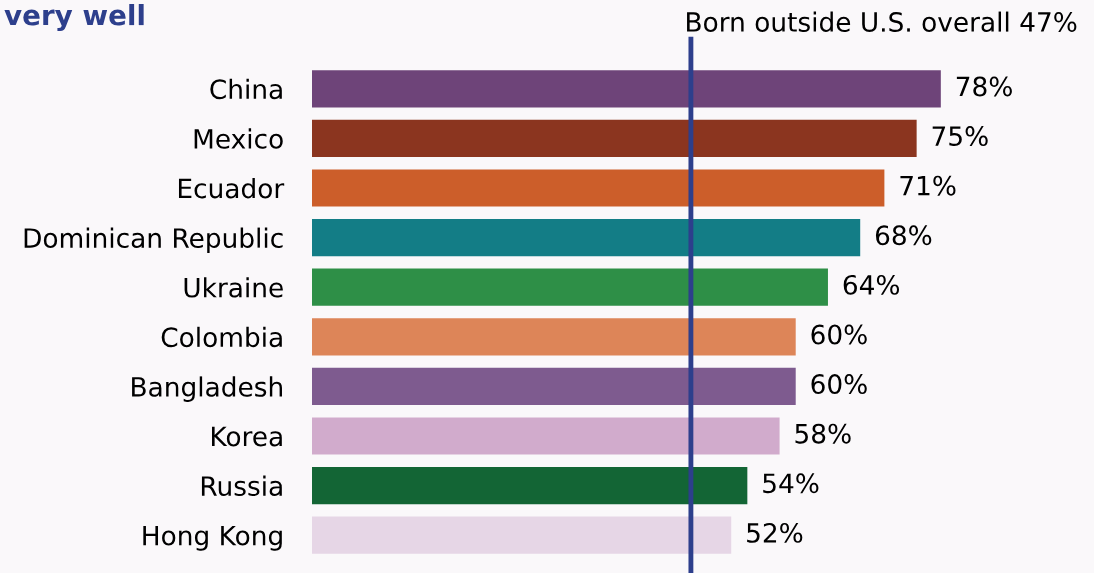 This screenshot has height=573, width=1094. What do you see at coordinates (221, 337) in the screenshot?
I see `y-tick-label: Colombia` at bounding box center [221, 337].